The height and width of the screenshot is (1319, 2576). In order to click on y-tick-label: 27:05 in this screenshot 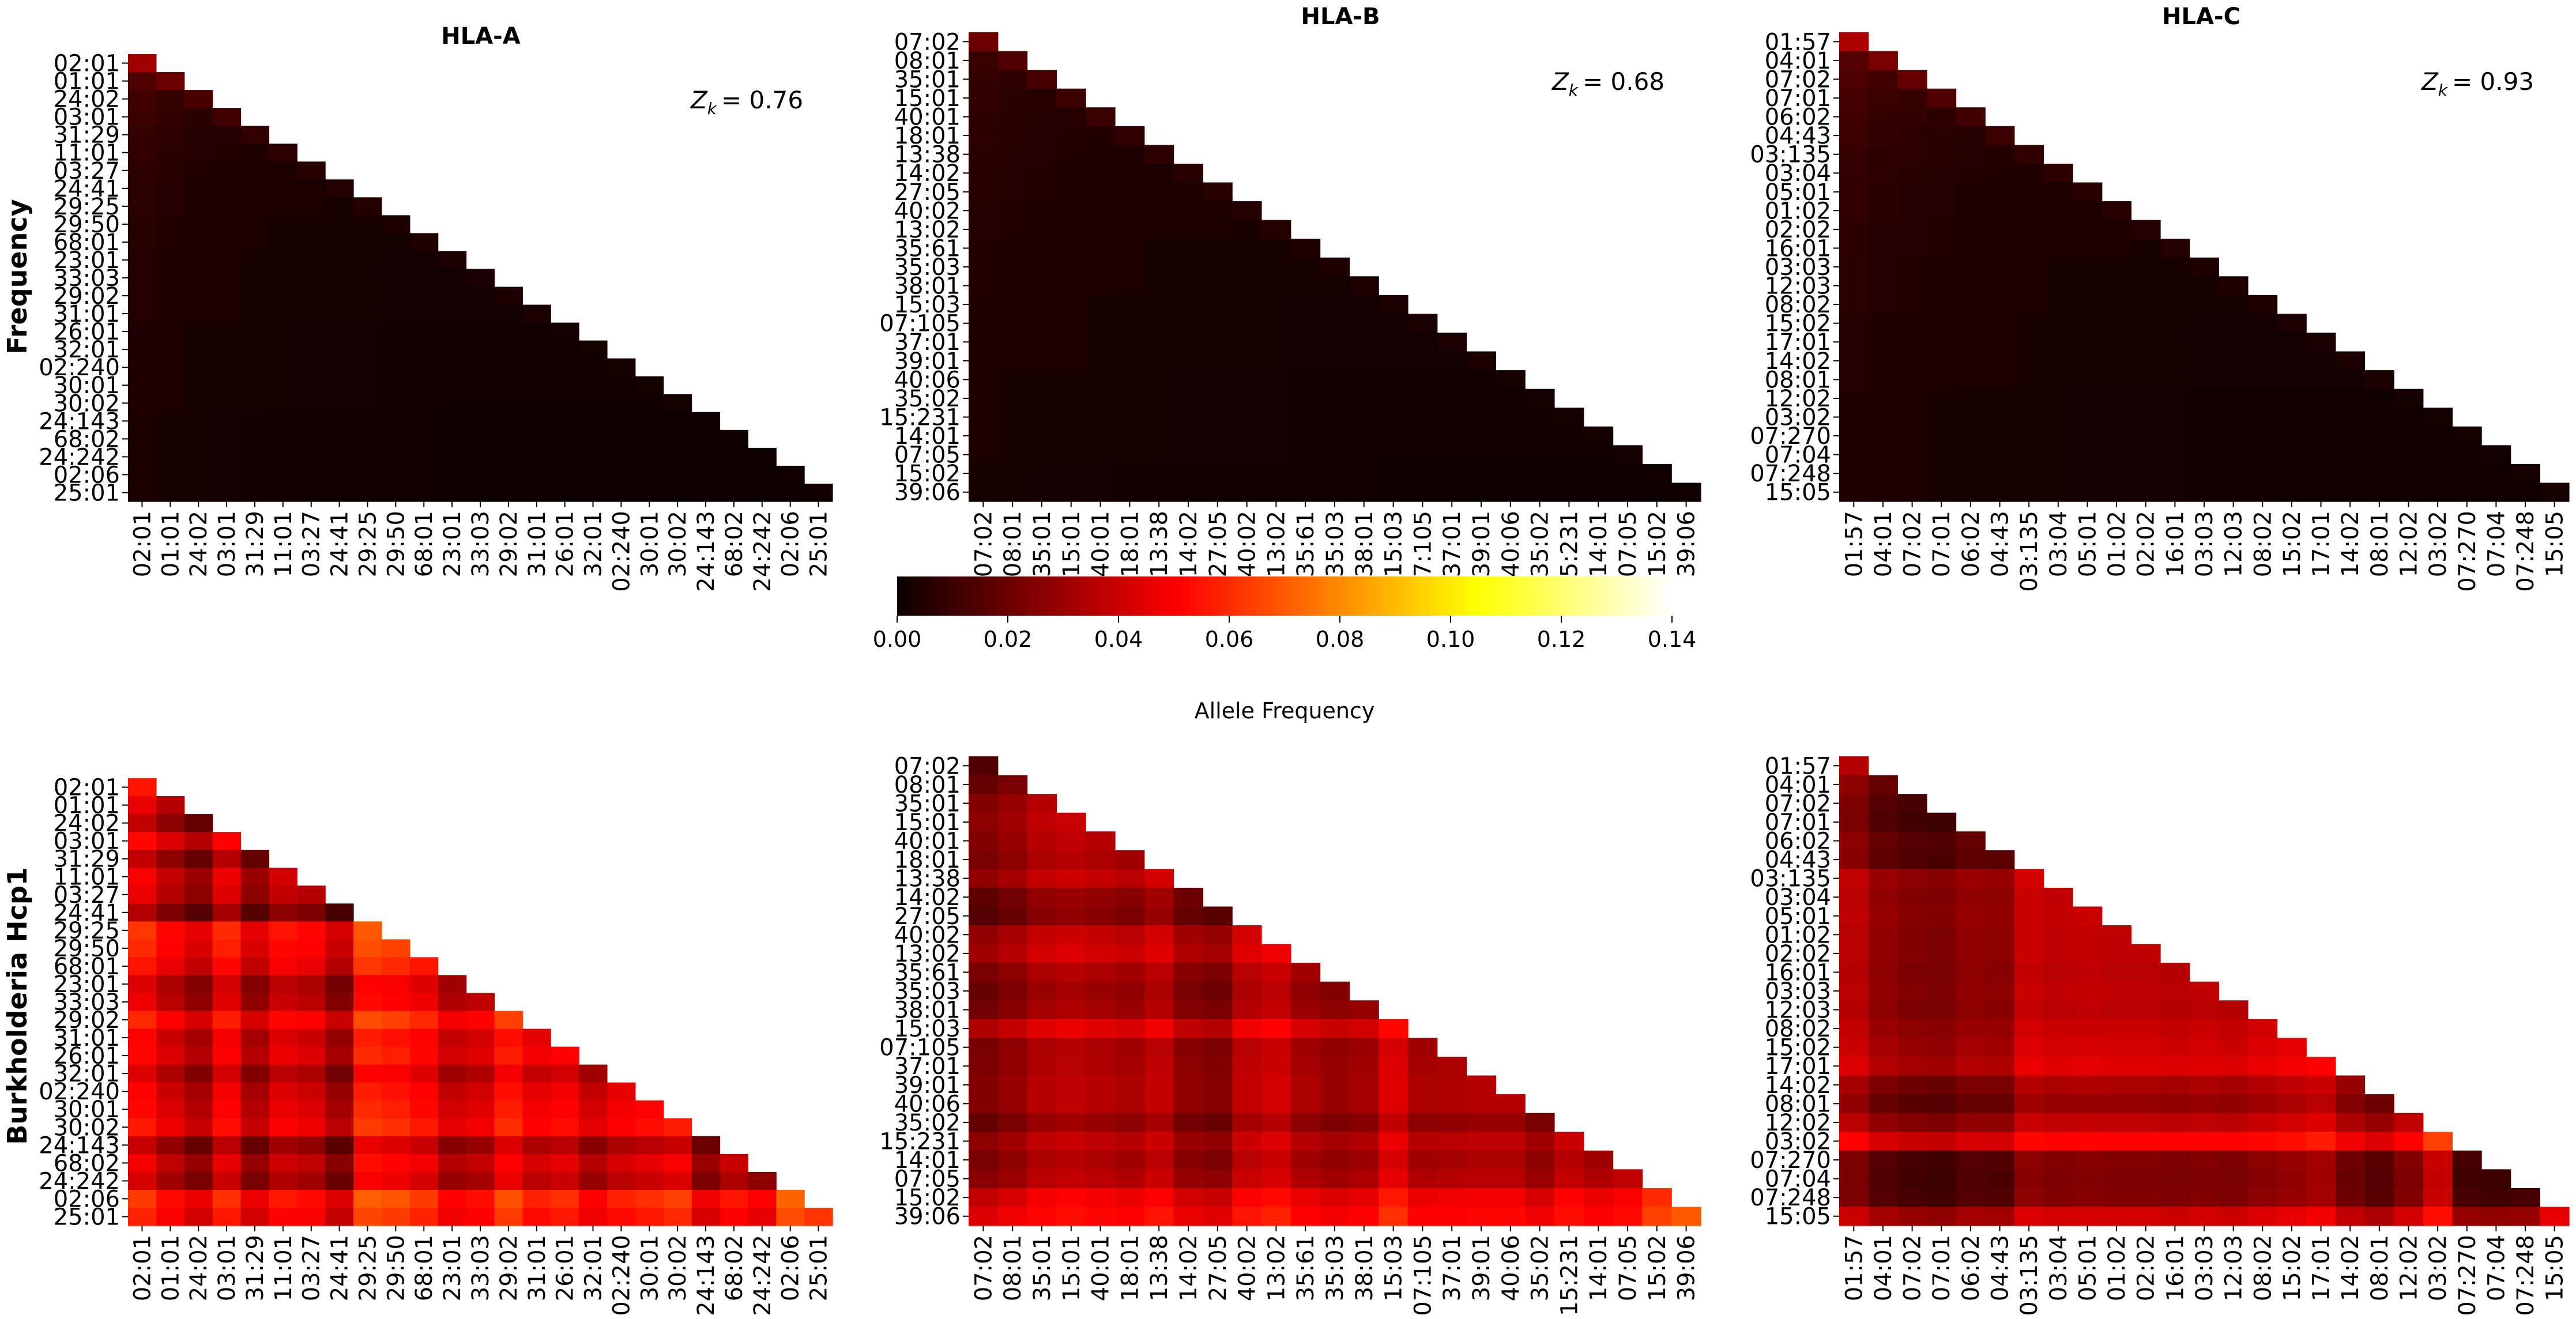, I will do `click(927, 192)`.